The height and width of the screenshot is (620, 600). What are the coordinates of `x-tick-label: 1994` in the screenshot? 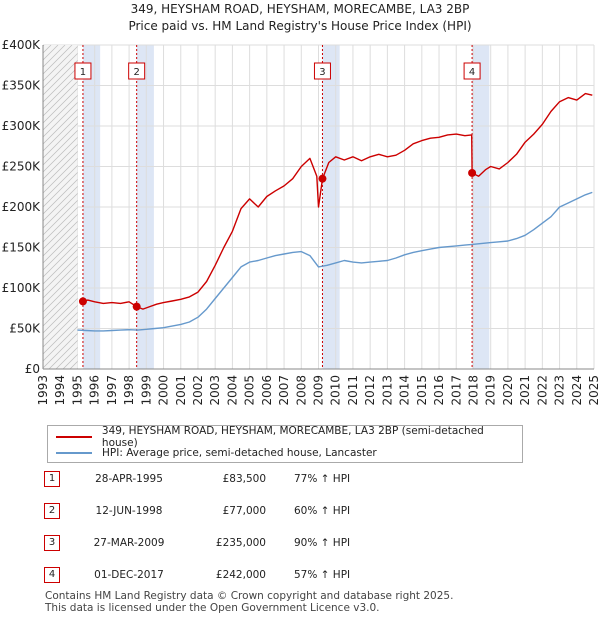 It's located at (60, 390).